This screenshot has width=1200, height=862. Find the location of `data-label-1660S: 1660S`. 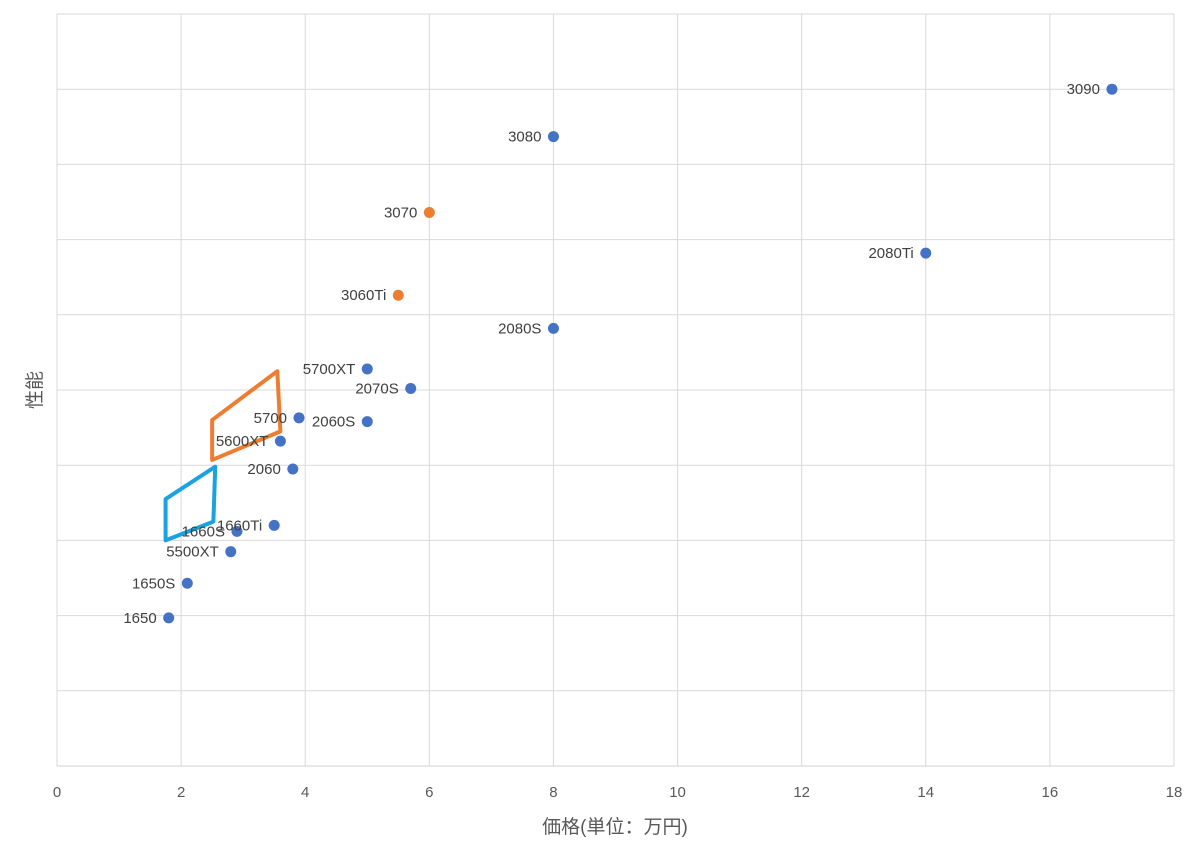

data-label-1660S: 1660S is located at coordinates (203, 531).